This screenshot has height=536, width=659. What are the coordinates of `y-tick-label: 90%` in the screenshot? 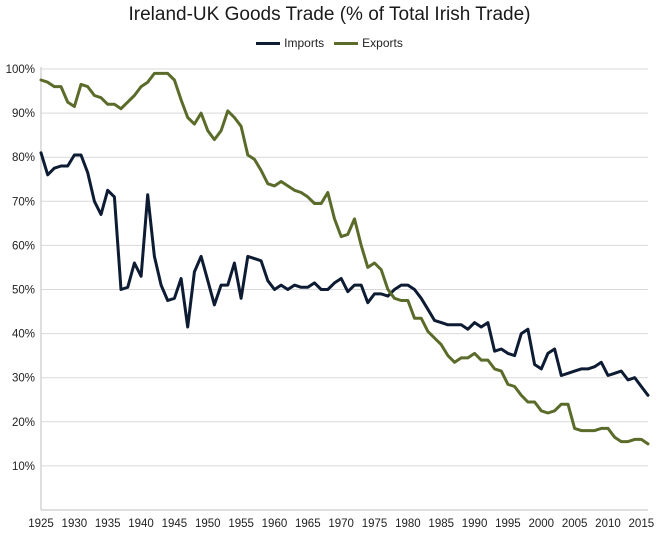 It's located at (23, 114).